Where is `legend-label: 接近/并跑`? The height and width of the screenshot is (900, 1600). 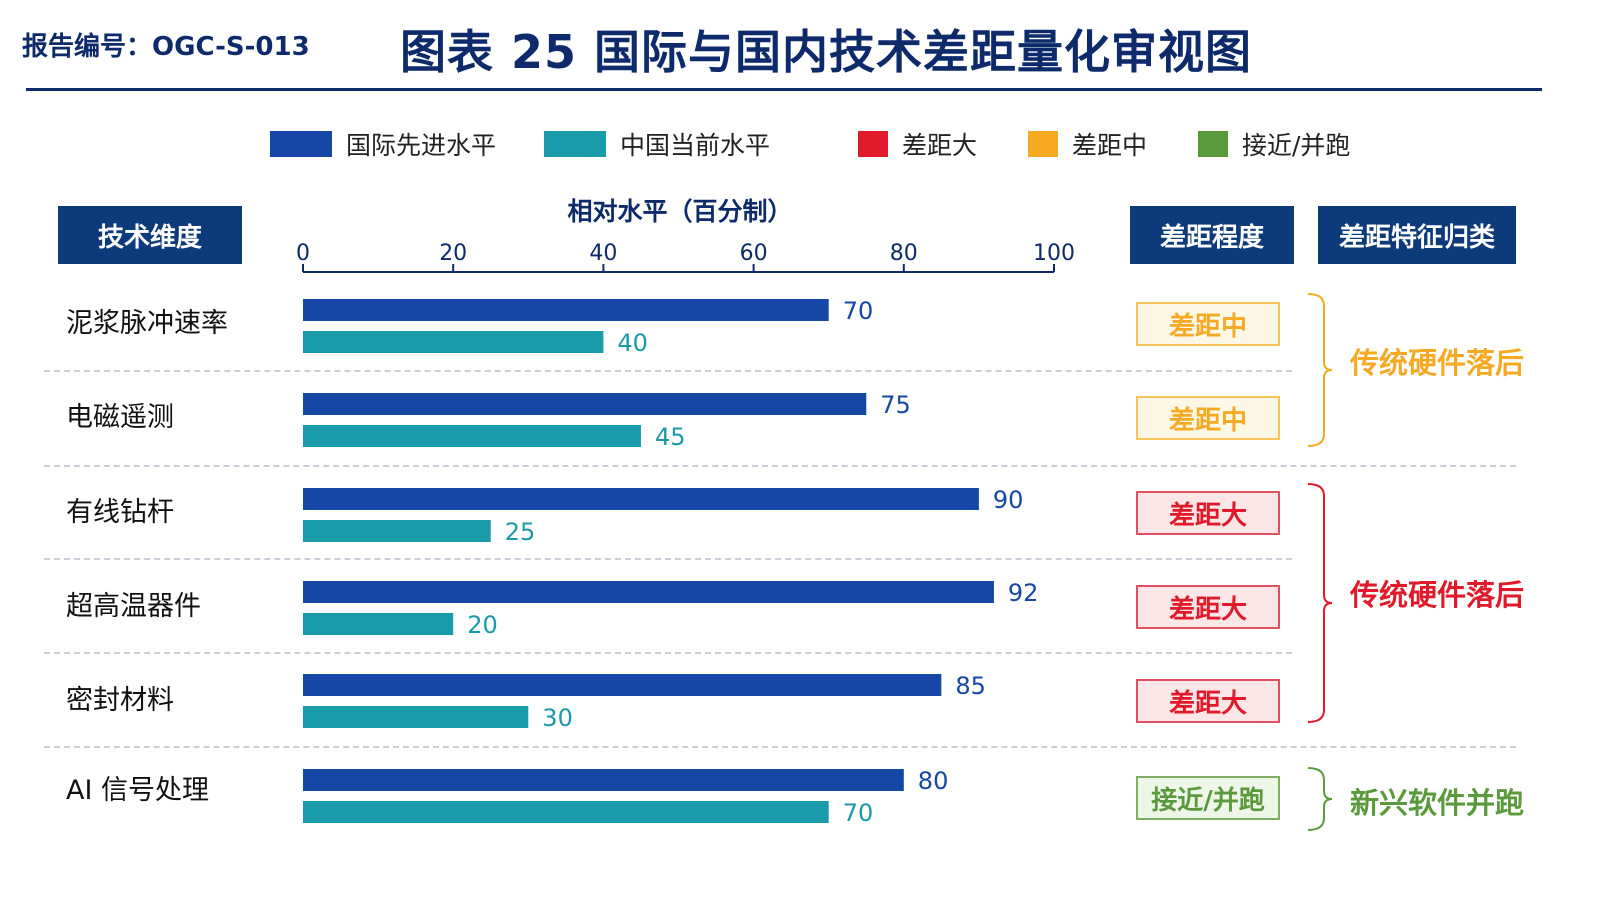
legend-label: 接近/并跑 is located at coordinates (1296, 145).